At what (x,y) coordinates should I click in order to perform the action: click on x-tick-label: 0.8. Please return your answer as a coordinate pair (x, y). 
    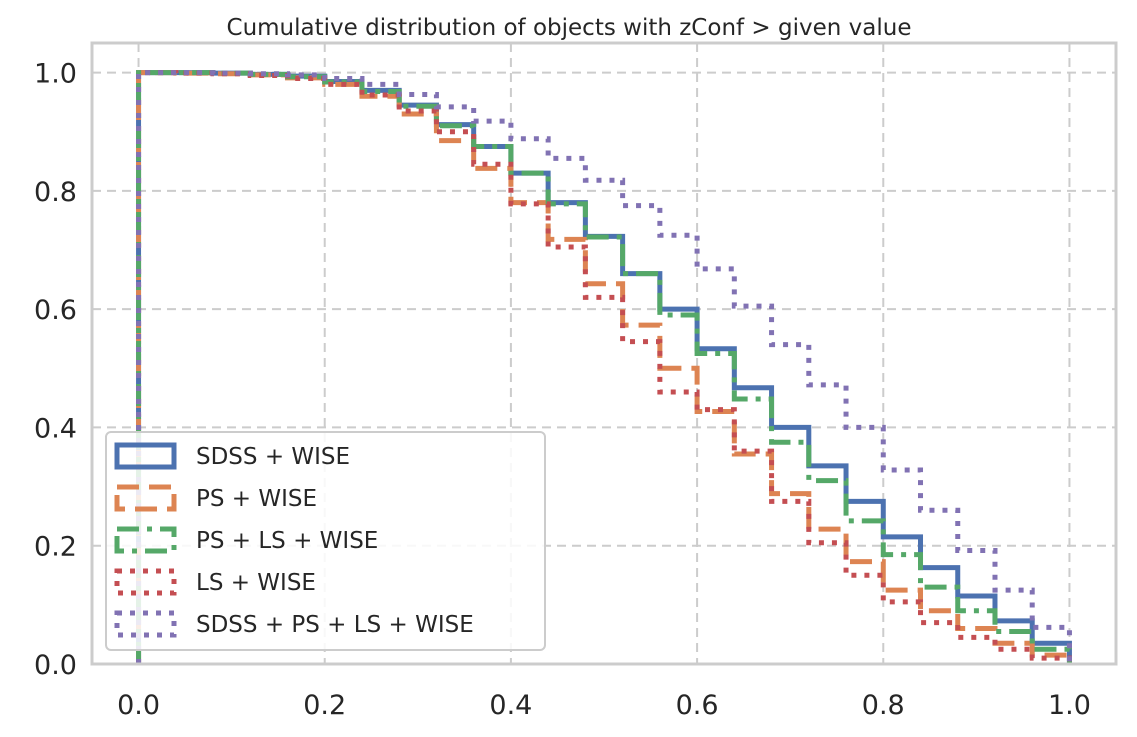
    Looking at the image, I should click on (883, 705).